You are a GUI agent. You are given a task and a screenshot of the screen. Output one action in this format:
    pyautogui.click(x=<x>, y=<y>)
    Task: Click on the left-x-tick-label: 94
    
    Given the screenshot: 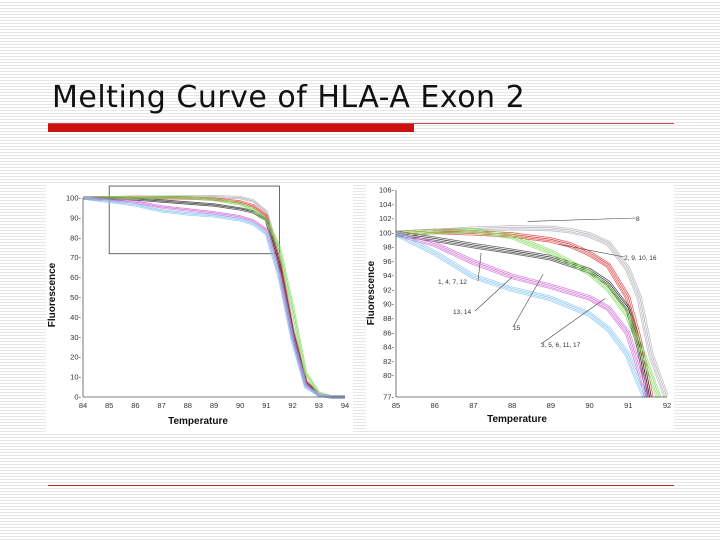 What is the action you would take?
    pyautogui.click(x=345, y=405)
    